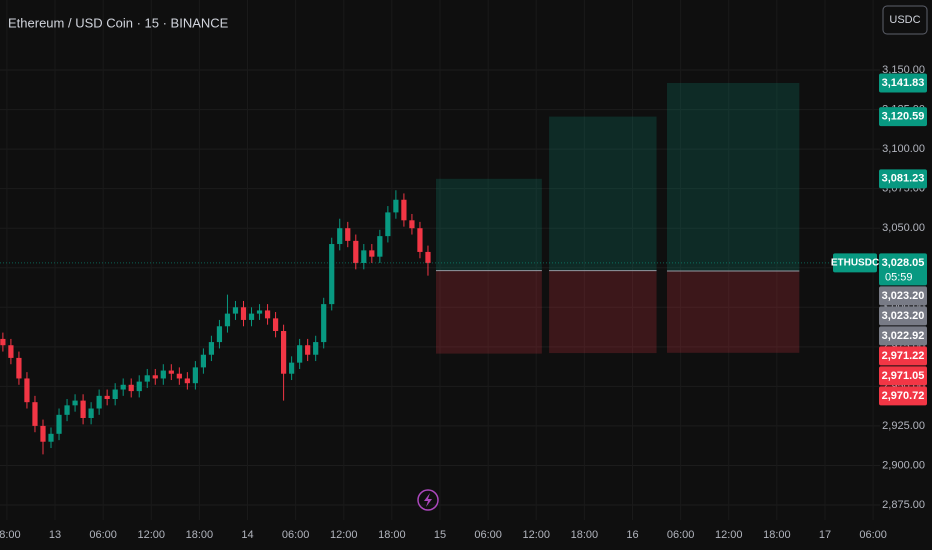  What do you see at coordinates (903, 149) in the screenshot?
I see `y-tick-label: 3,100.00` at bounding box center [903, 149].